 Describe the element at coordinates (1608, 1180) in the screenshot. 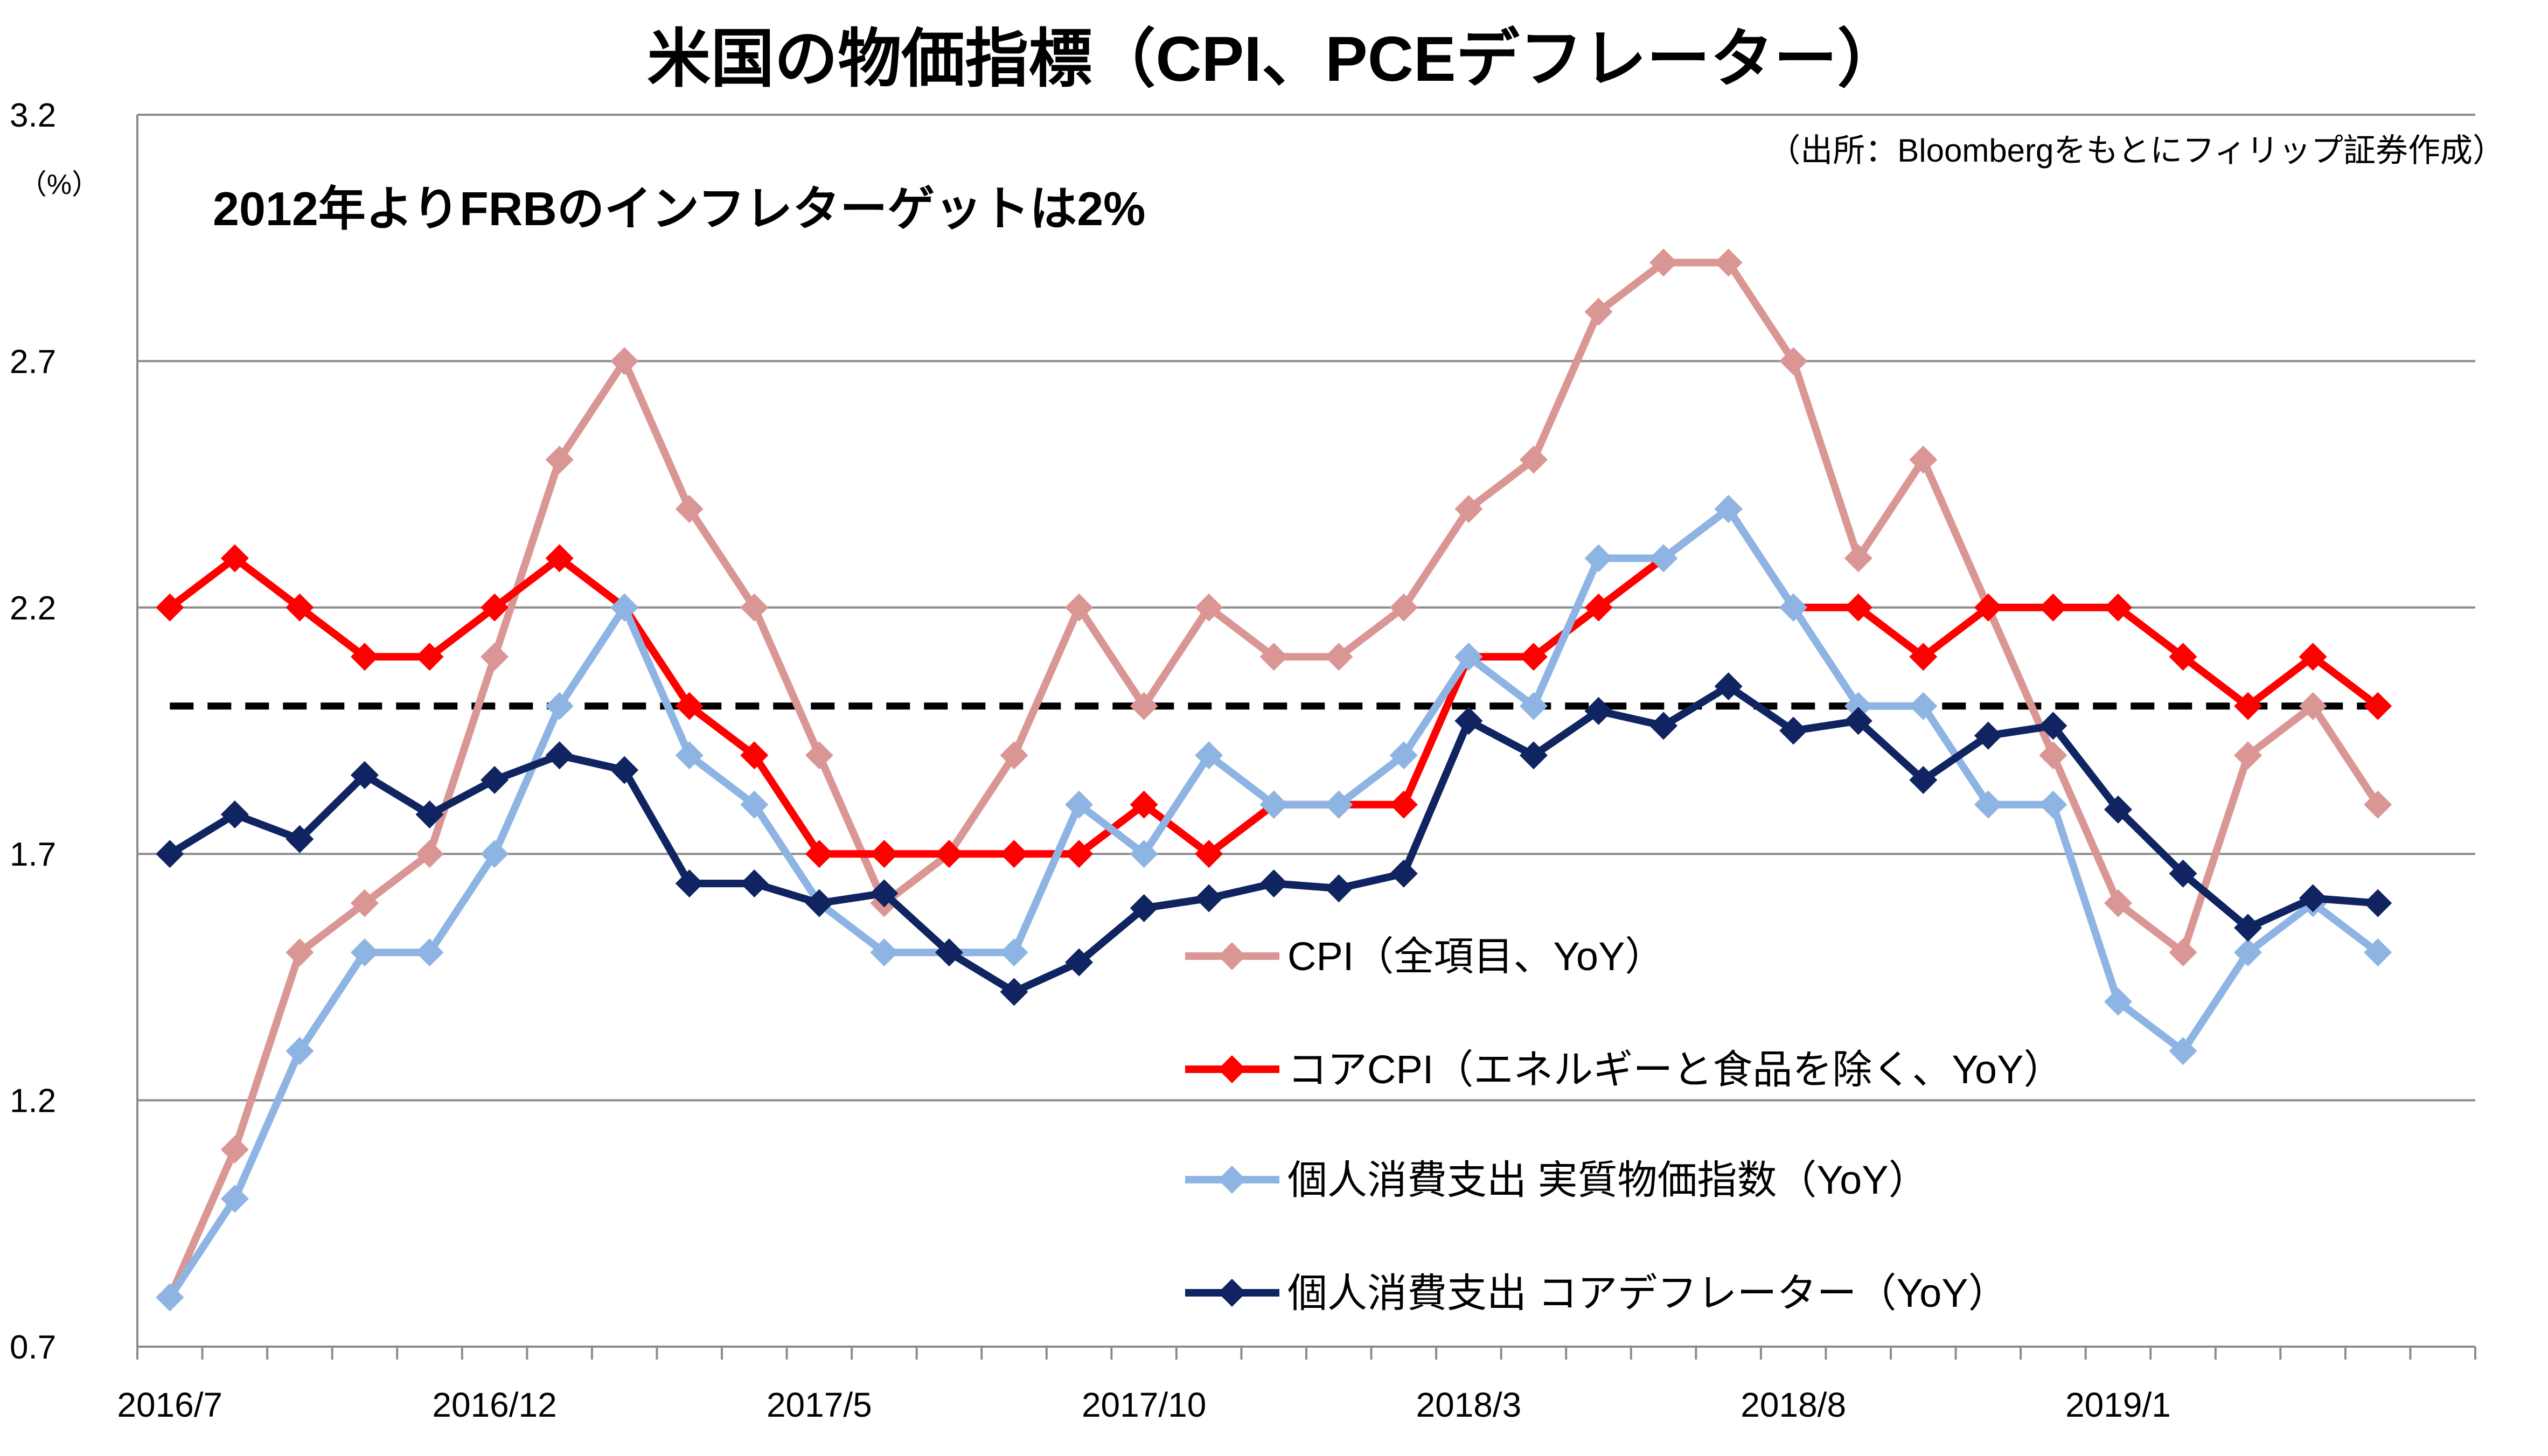

I see `legend-label: 個人消費支出 実質物価指数（YoY）` at that location.